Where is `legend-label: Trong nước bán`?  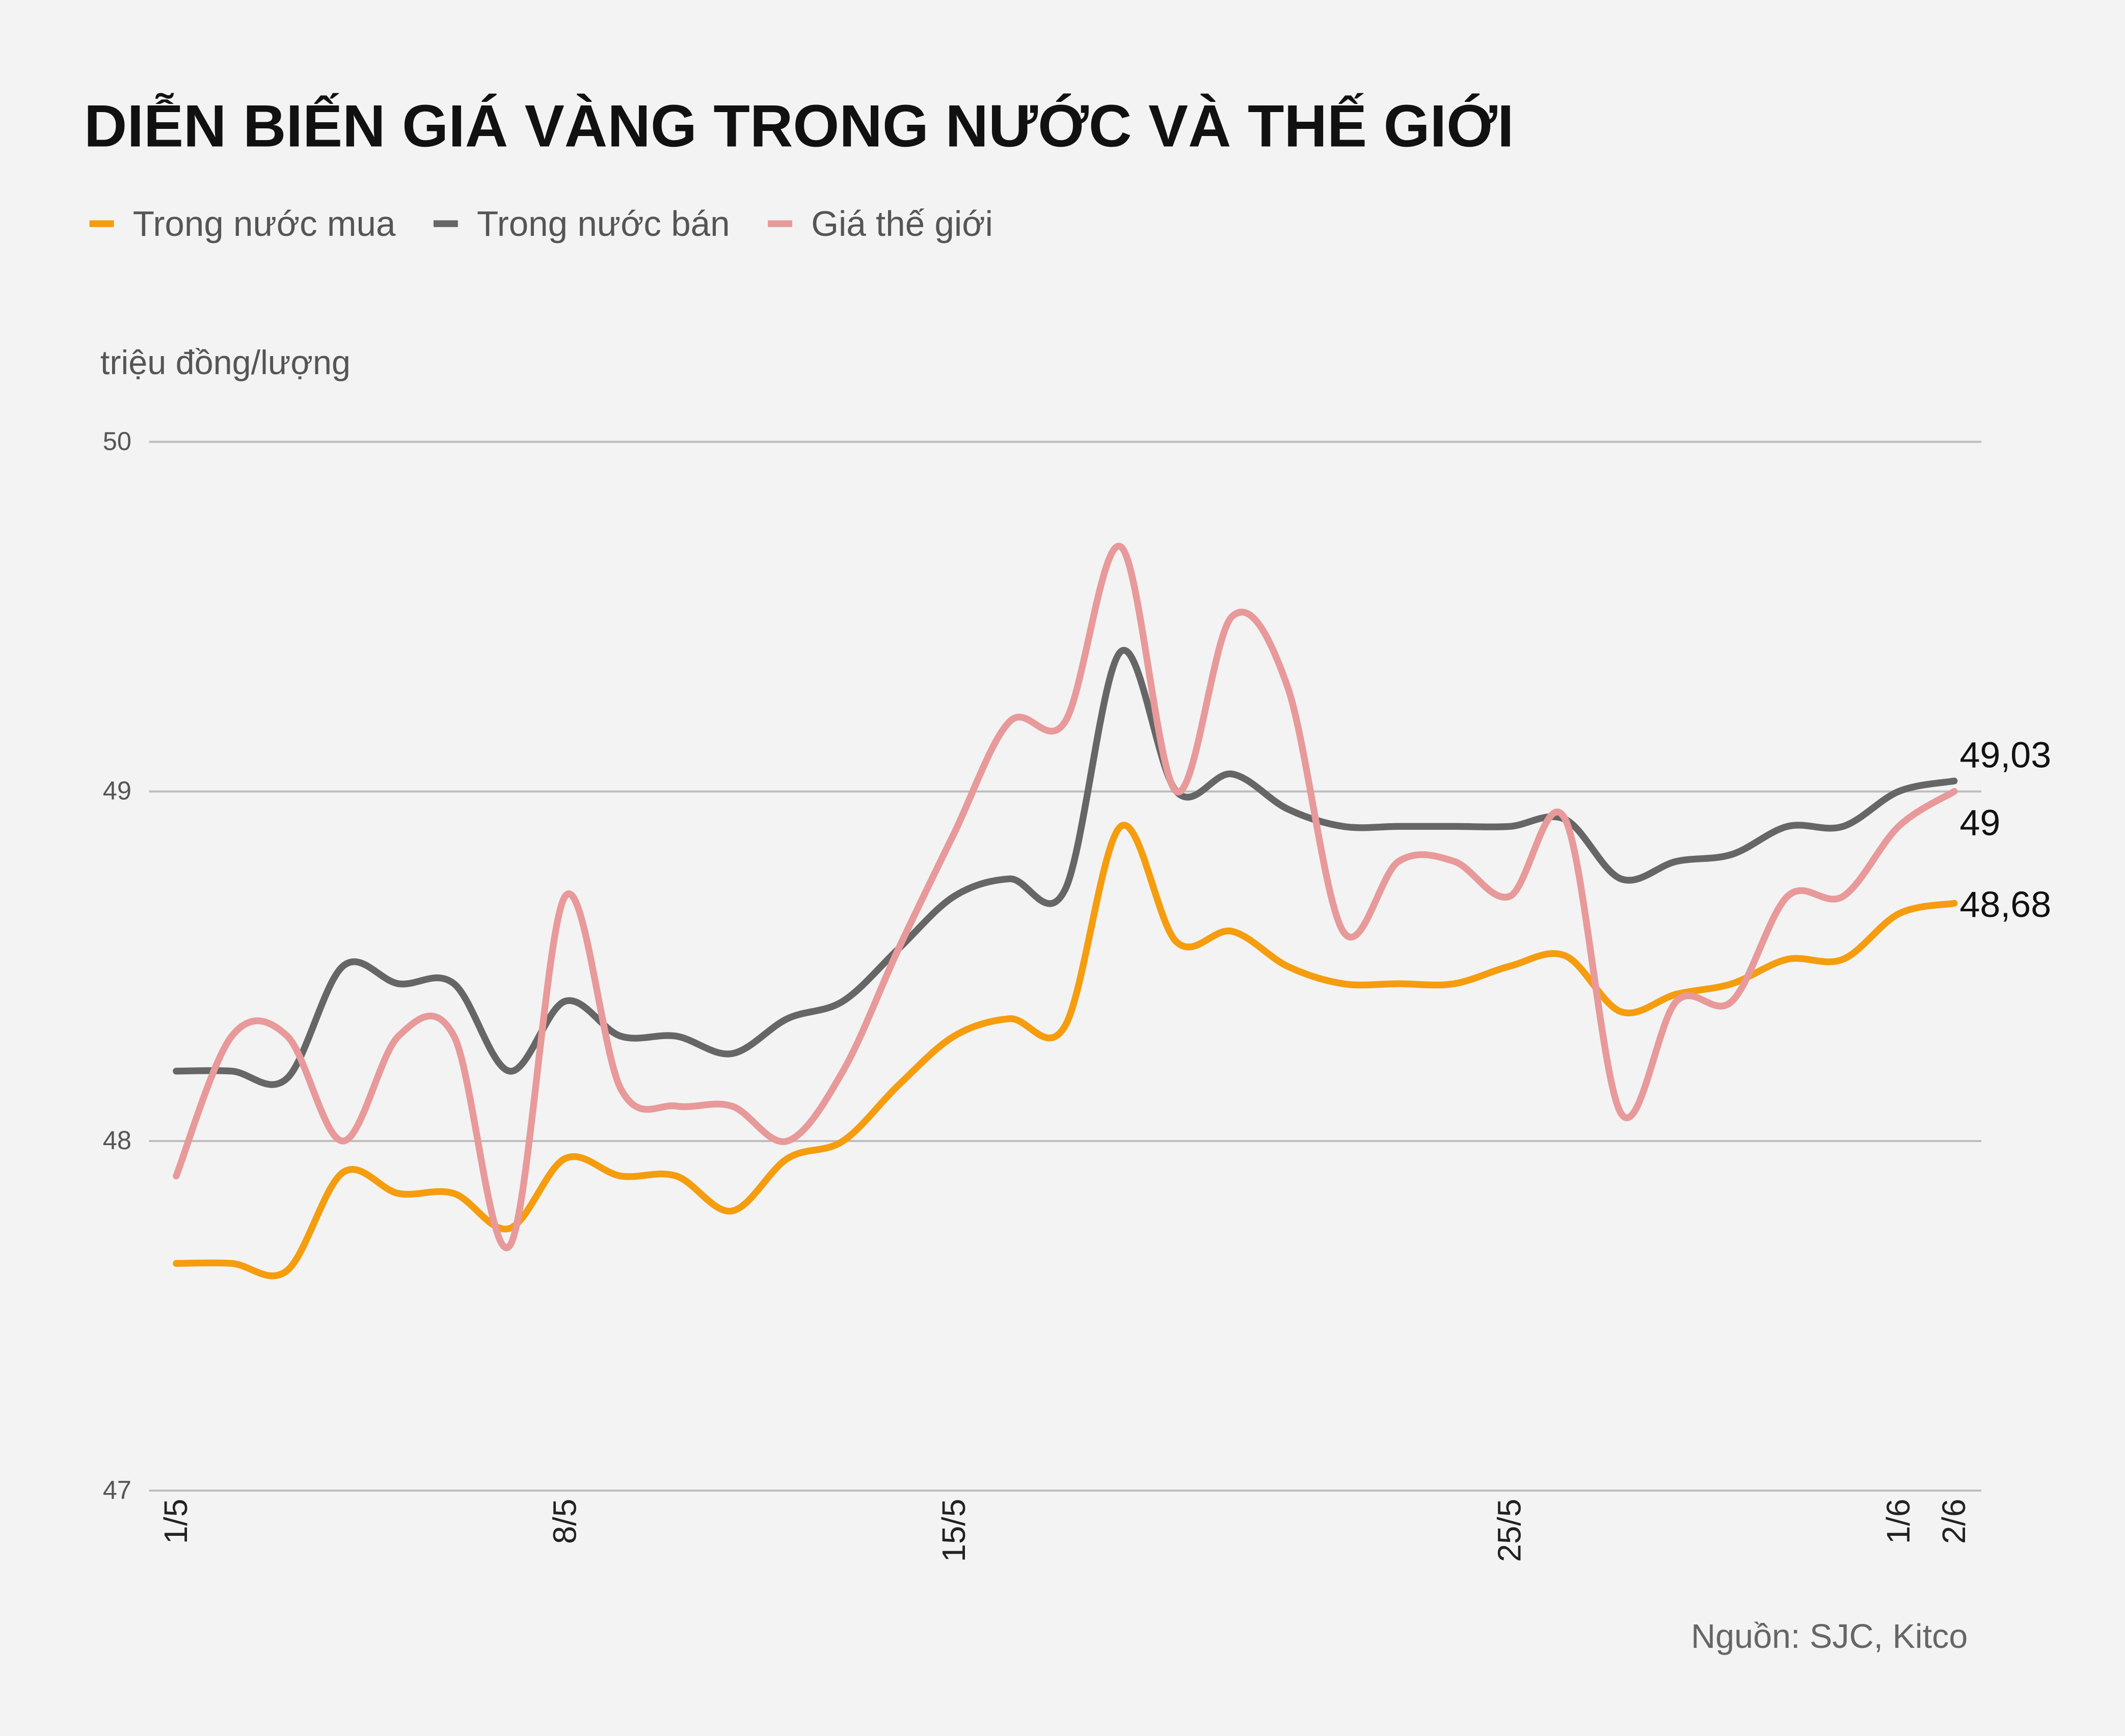
legend-label: Trong nước bán is located at coordinates (603, 224).